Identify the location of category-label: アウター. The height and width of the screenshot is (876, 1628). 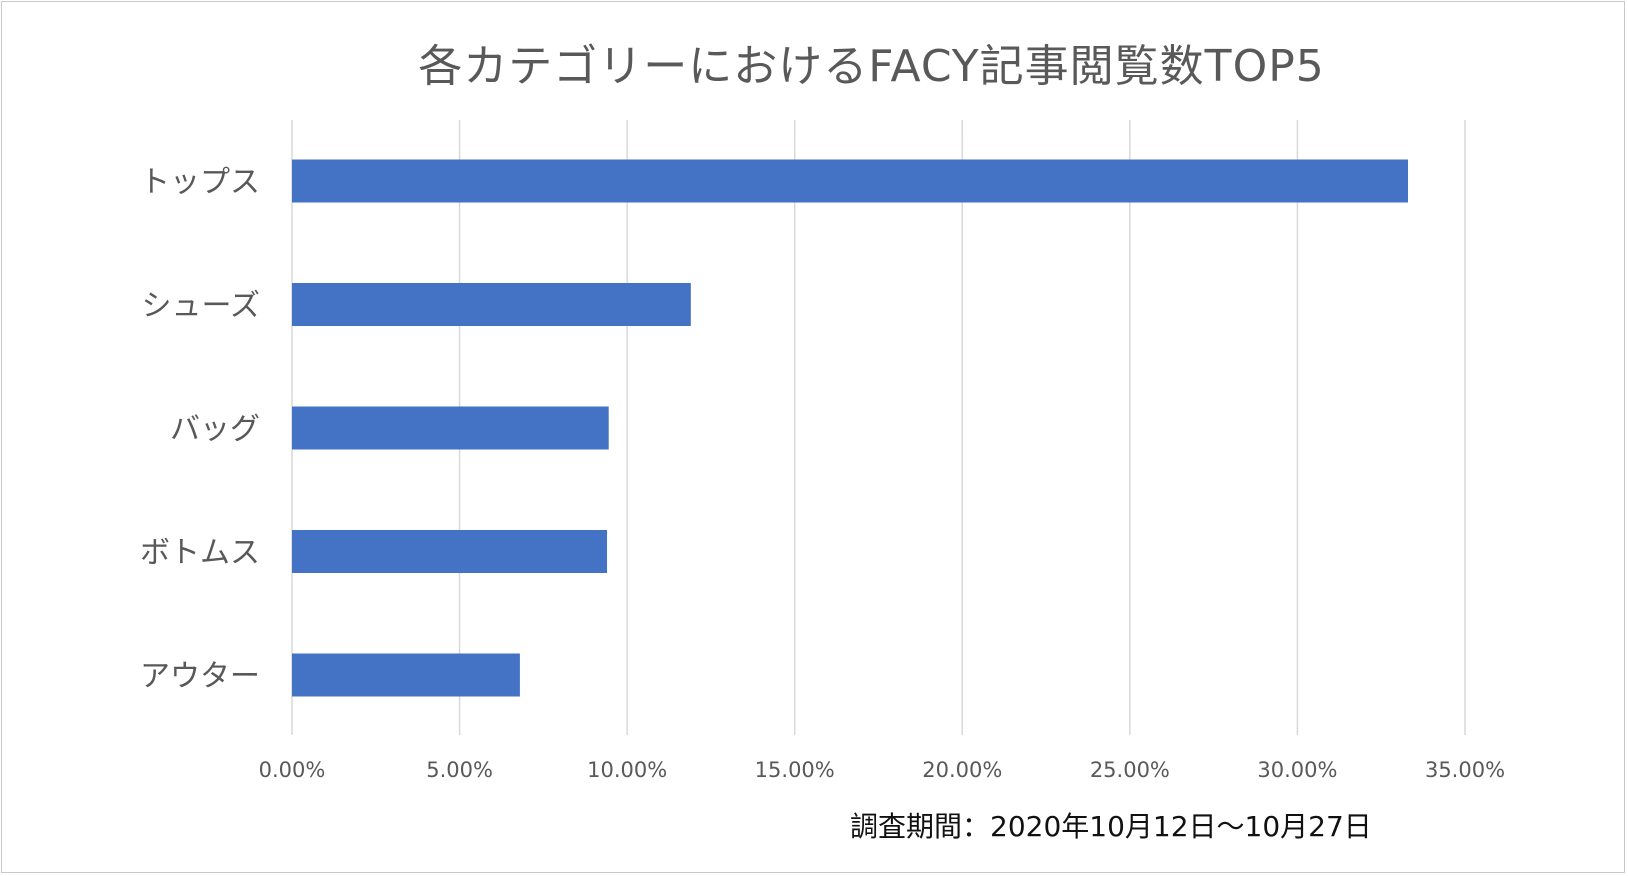
(200, 676).